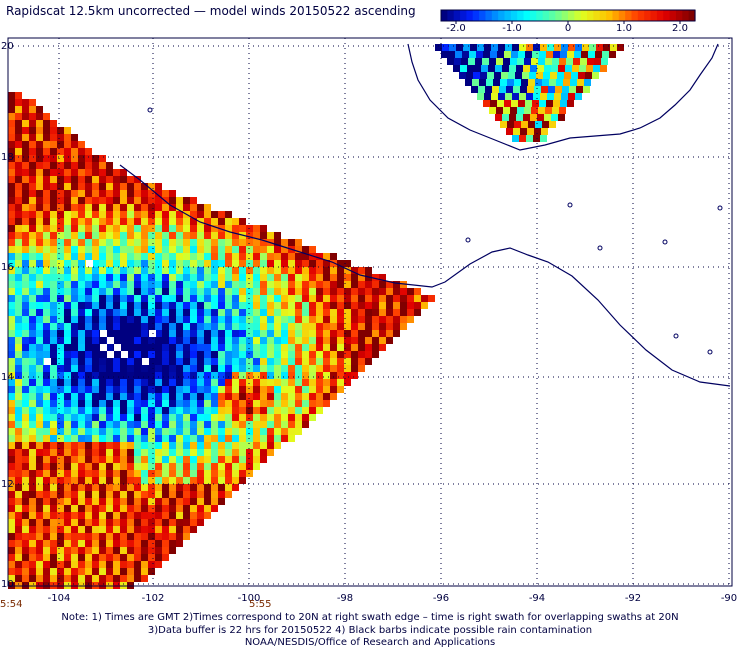  Describe the element at coordinates (103, 347) in the screenshot. I see `missing-cell` at that location.